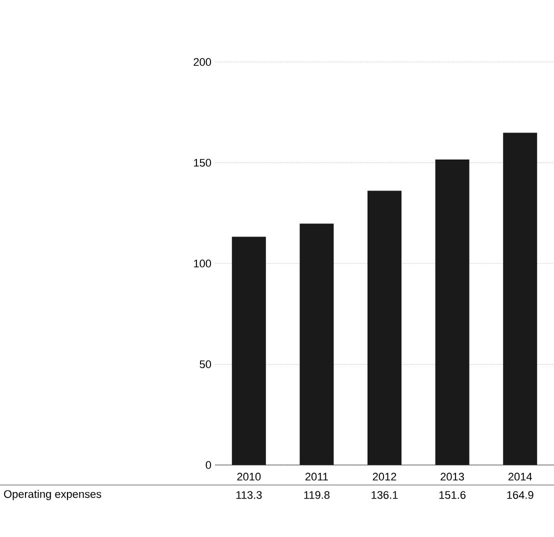 The width and height of the screenshot is (554, 537). What do you see at coordinates (203, 264) in the screenshot?
I see `y-tick-label: 100` at bounding box center [203, 264].